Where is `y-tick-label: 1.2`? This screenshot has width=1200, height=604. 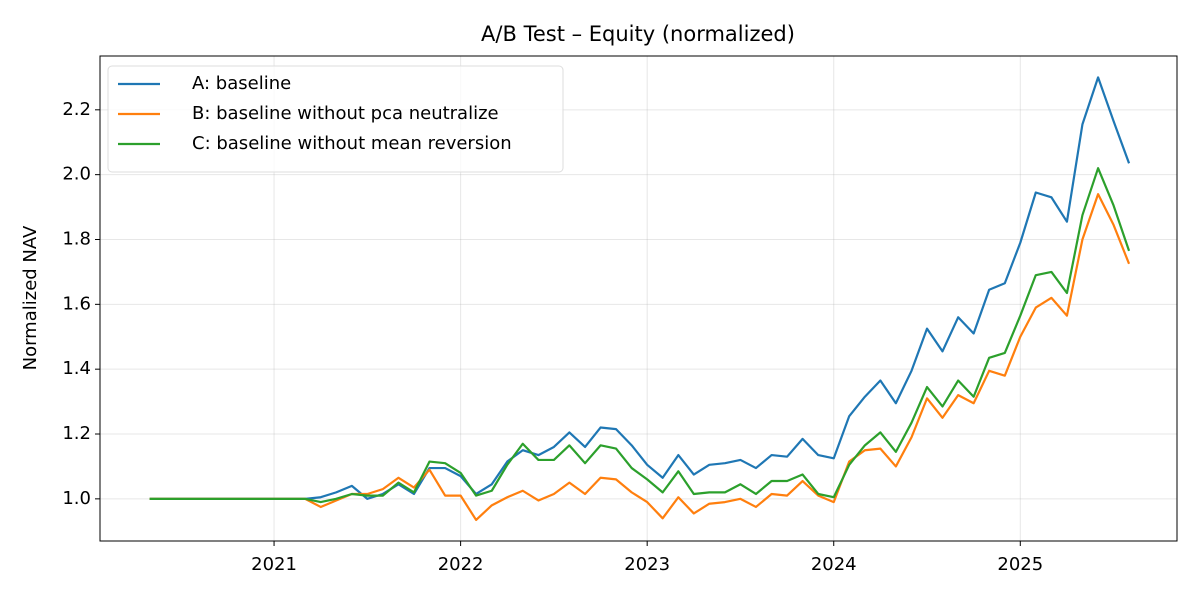 y-tick-label: 1.2 is located at coordinates (76, 433).